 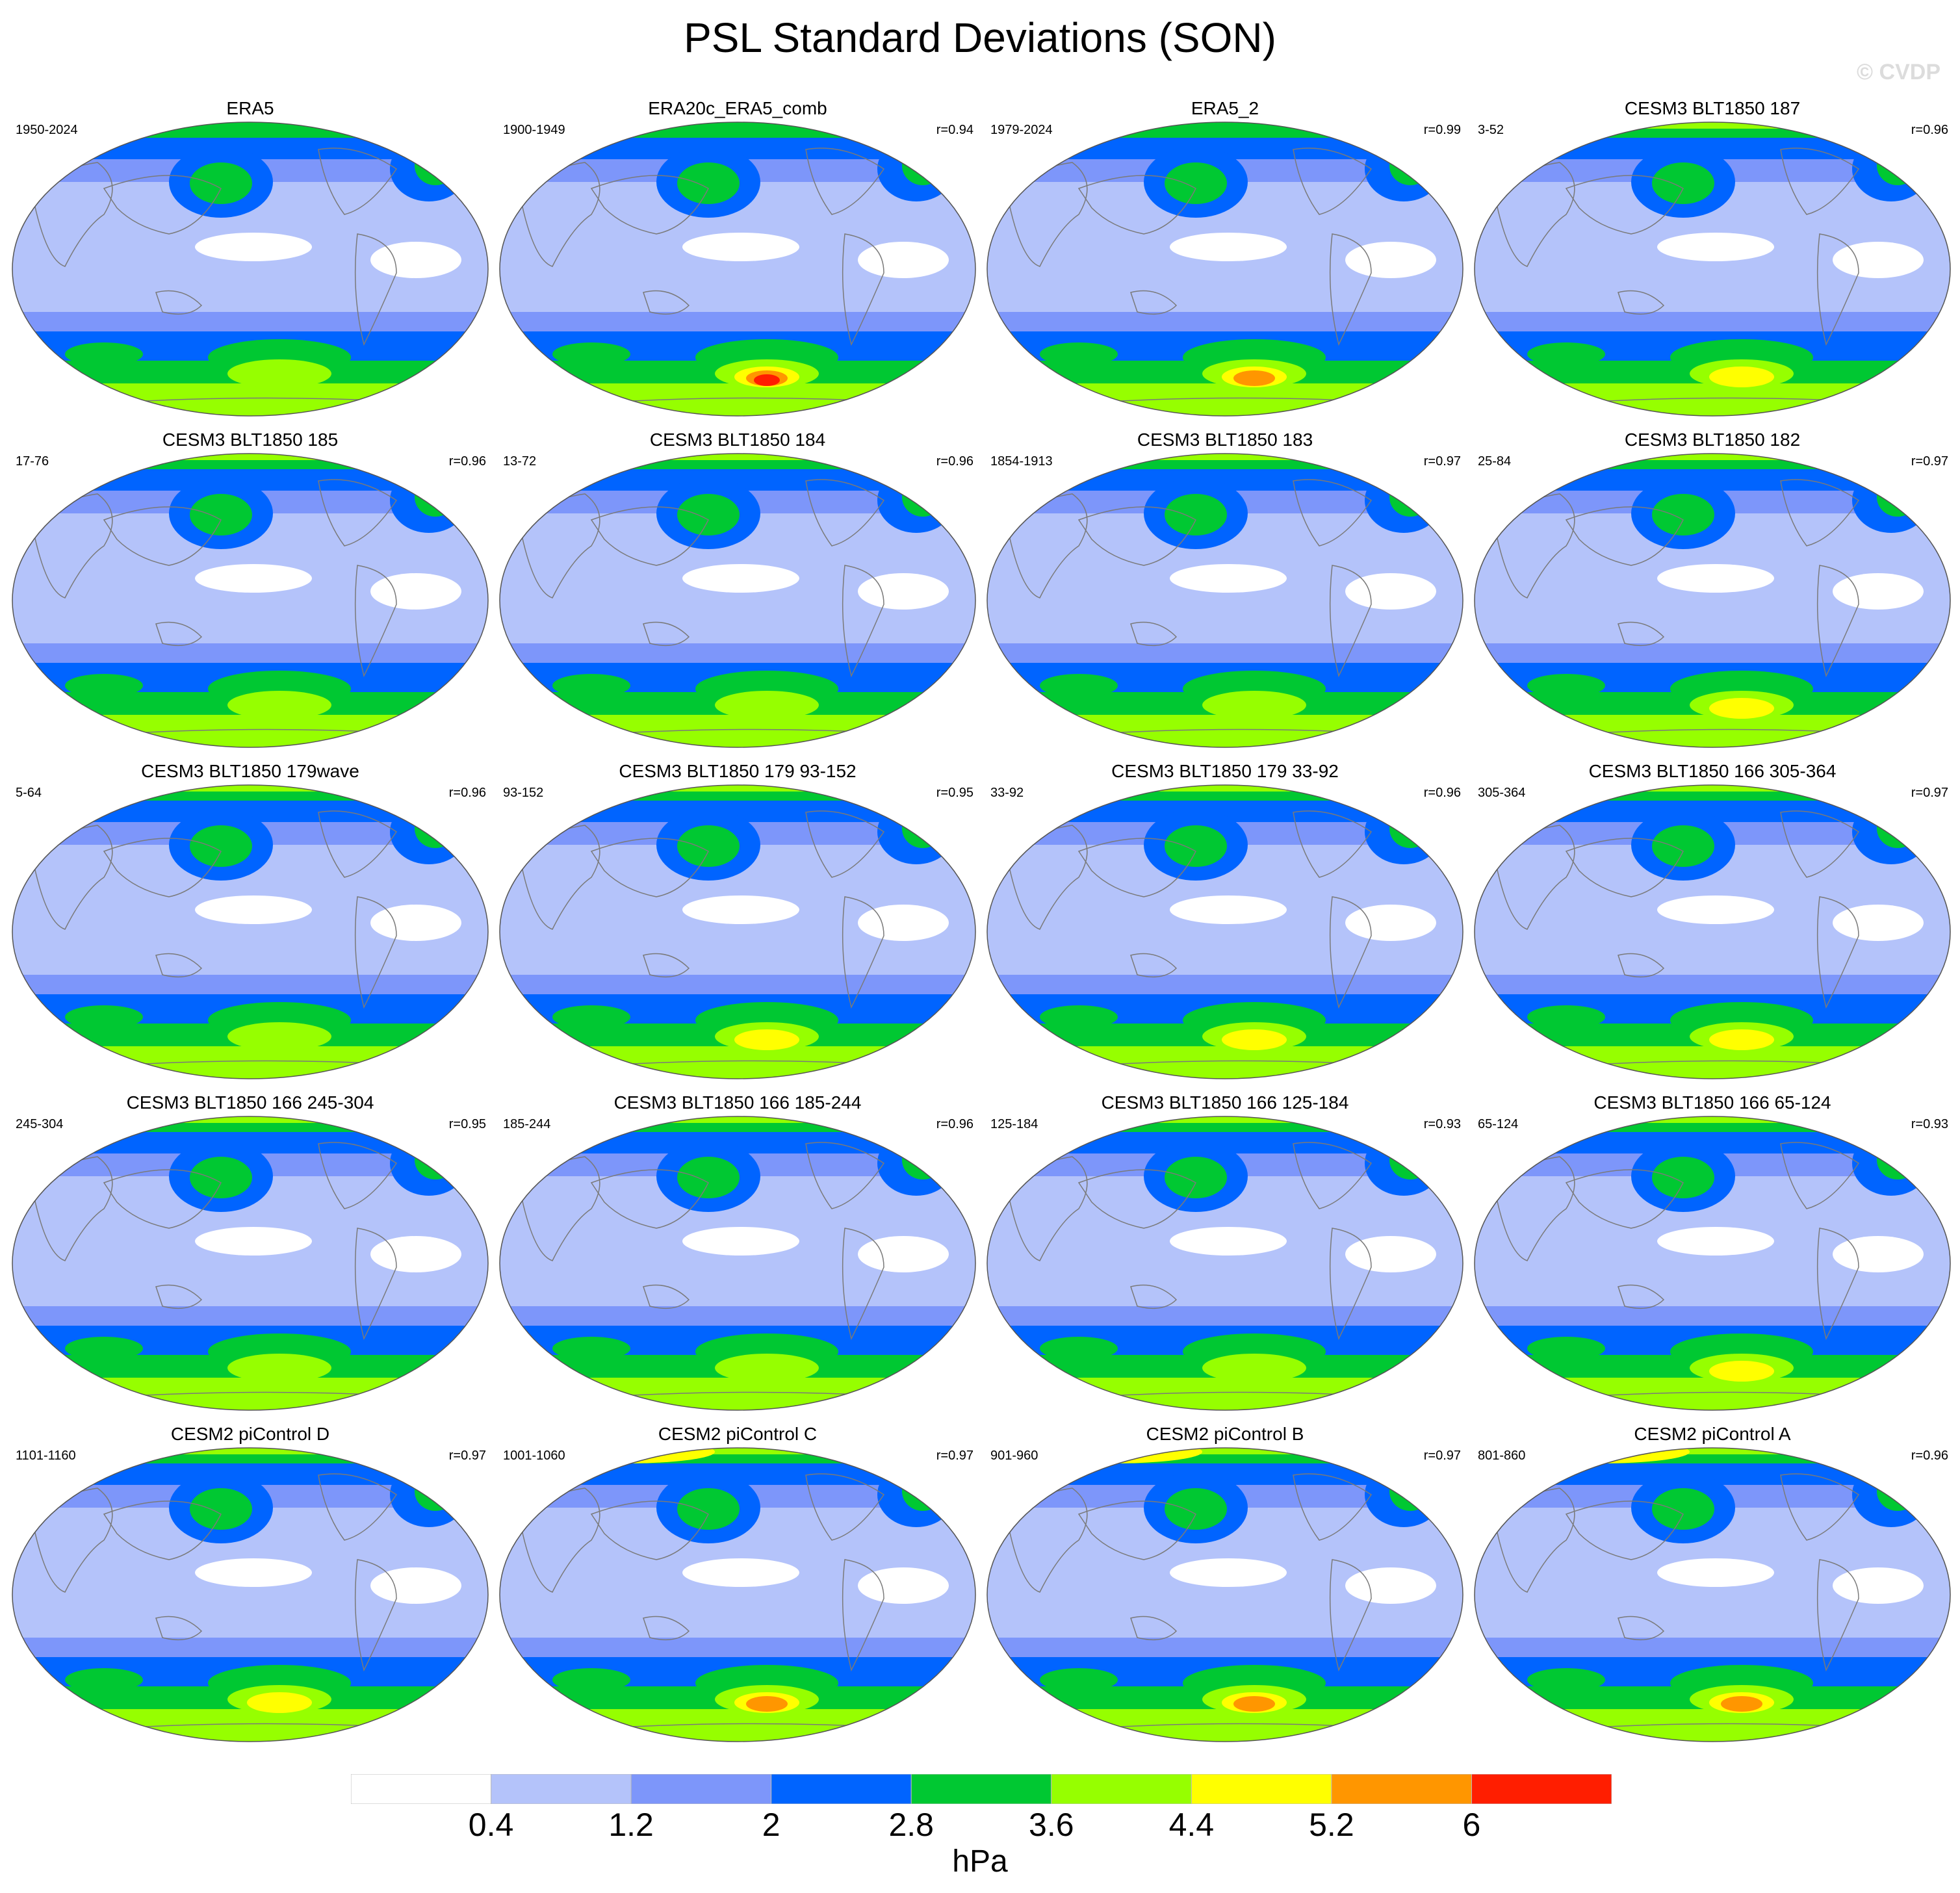 What do you see at coordinates (980, 37) in the screenshot?
I see `figure-title: PSL Standard Deviations (SON)` at bounding box center [980, 37].